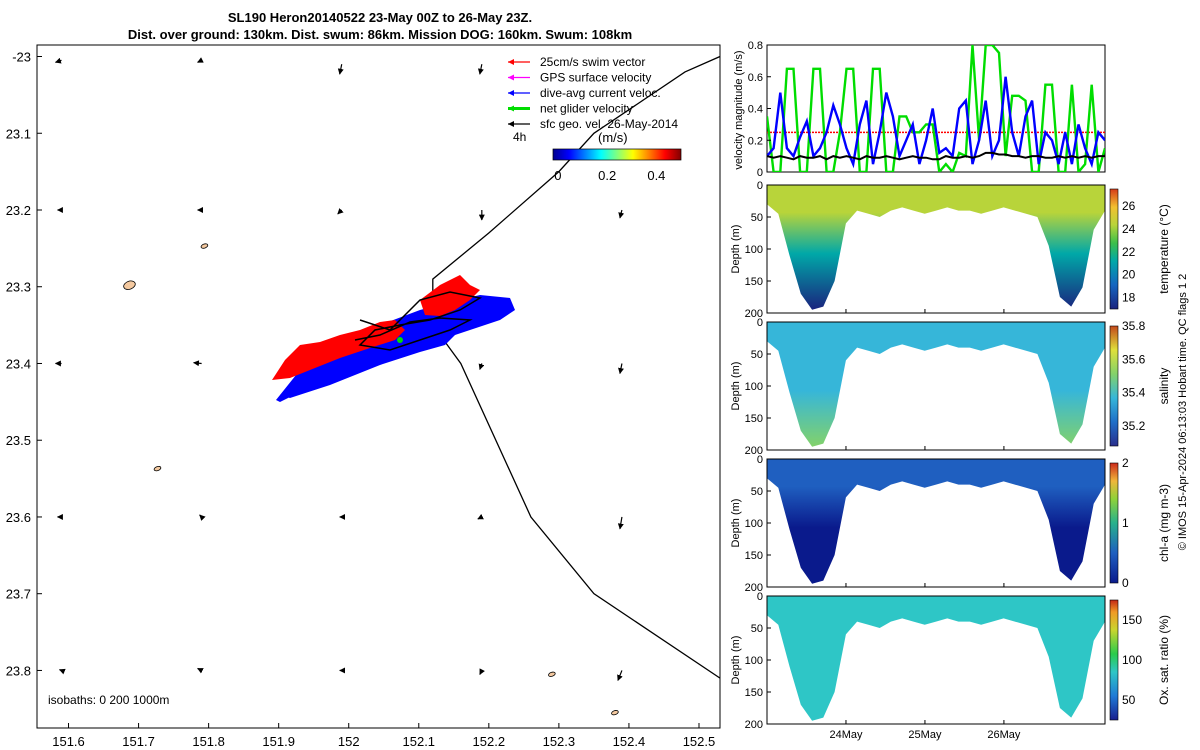 The height and width of the screenshot is (750, 1200). Describe the element at coordinates (1164, 249) in the screenshot. I see `colorbar-label-temperature: temperature (°C)` at that location.